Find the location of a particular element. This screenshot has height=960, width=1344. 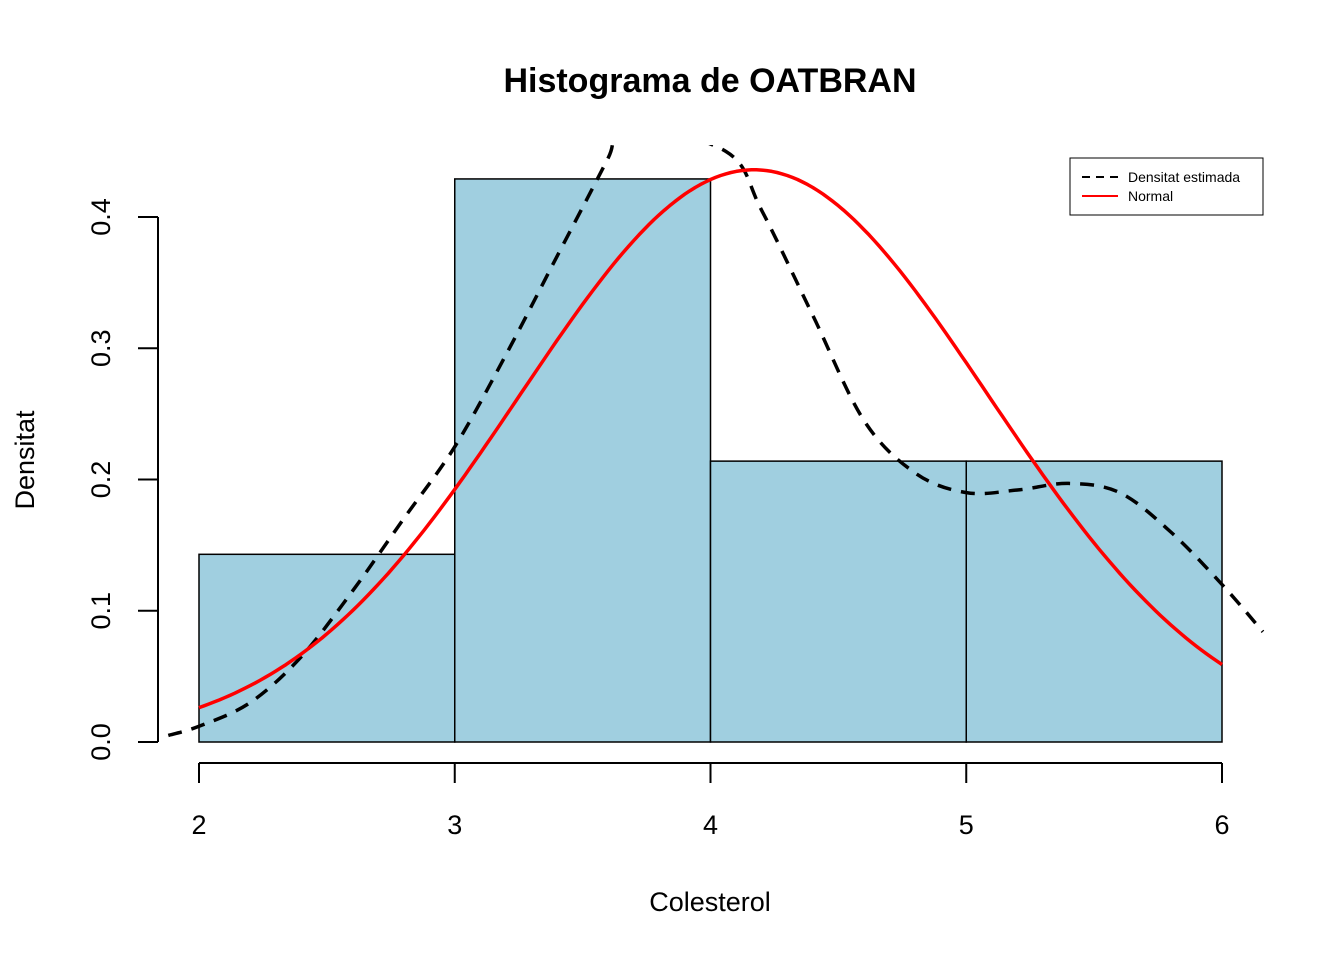

y-tick-label: 0.4 is located at coordinates (101, 217).